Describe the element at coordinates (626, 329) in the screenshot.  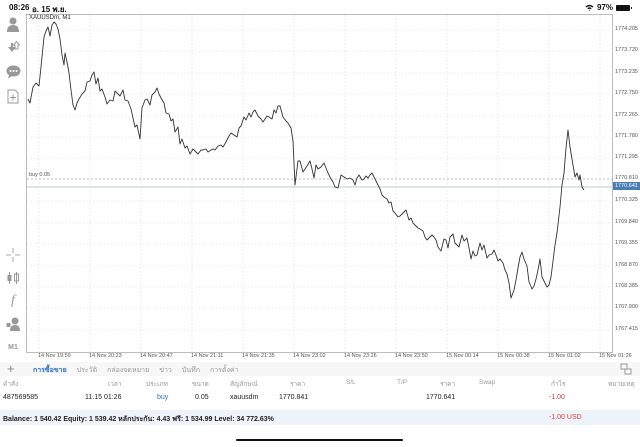
I see `price-tick: 1767.415` at that location.